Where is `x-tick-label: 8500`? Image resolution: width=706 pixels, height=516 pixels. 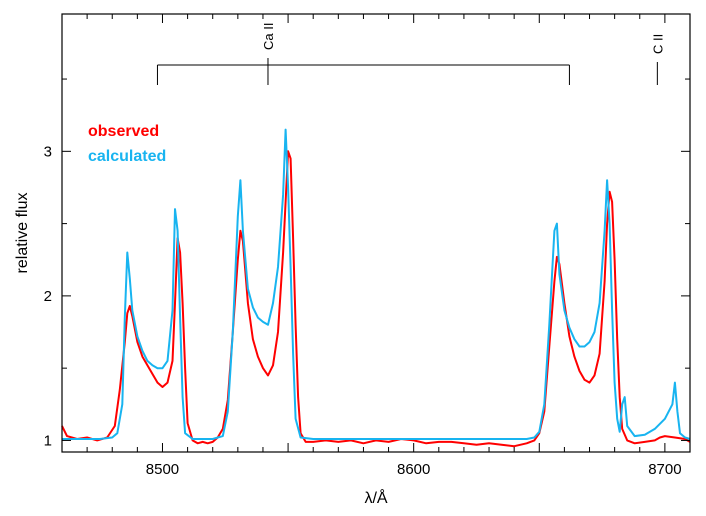 x-tick-label: 8500 is located at coordinates (162, 469).